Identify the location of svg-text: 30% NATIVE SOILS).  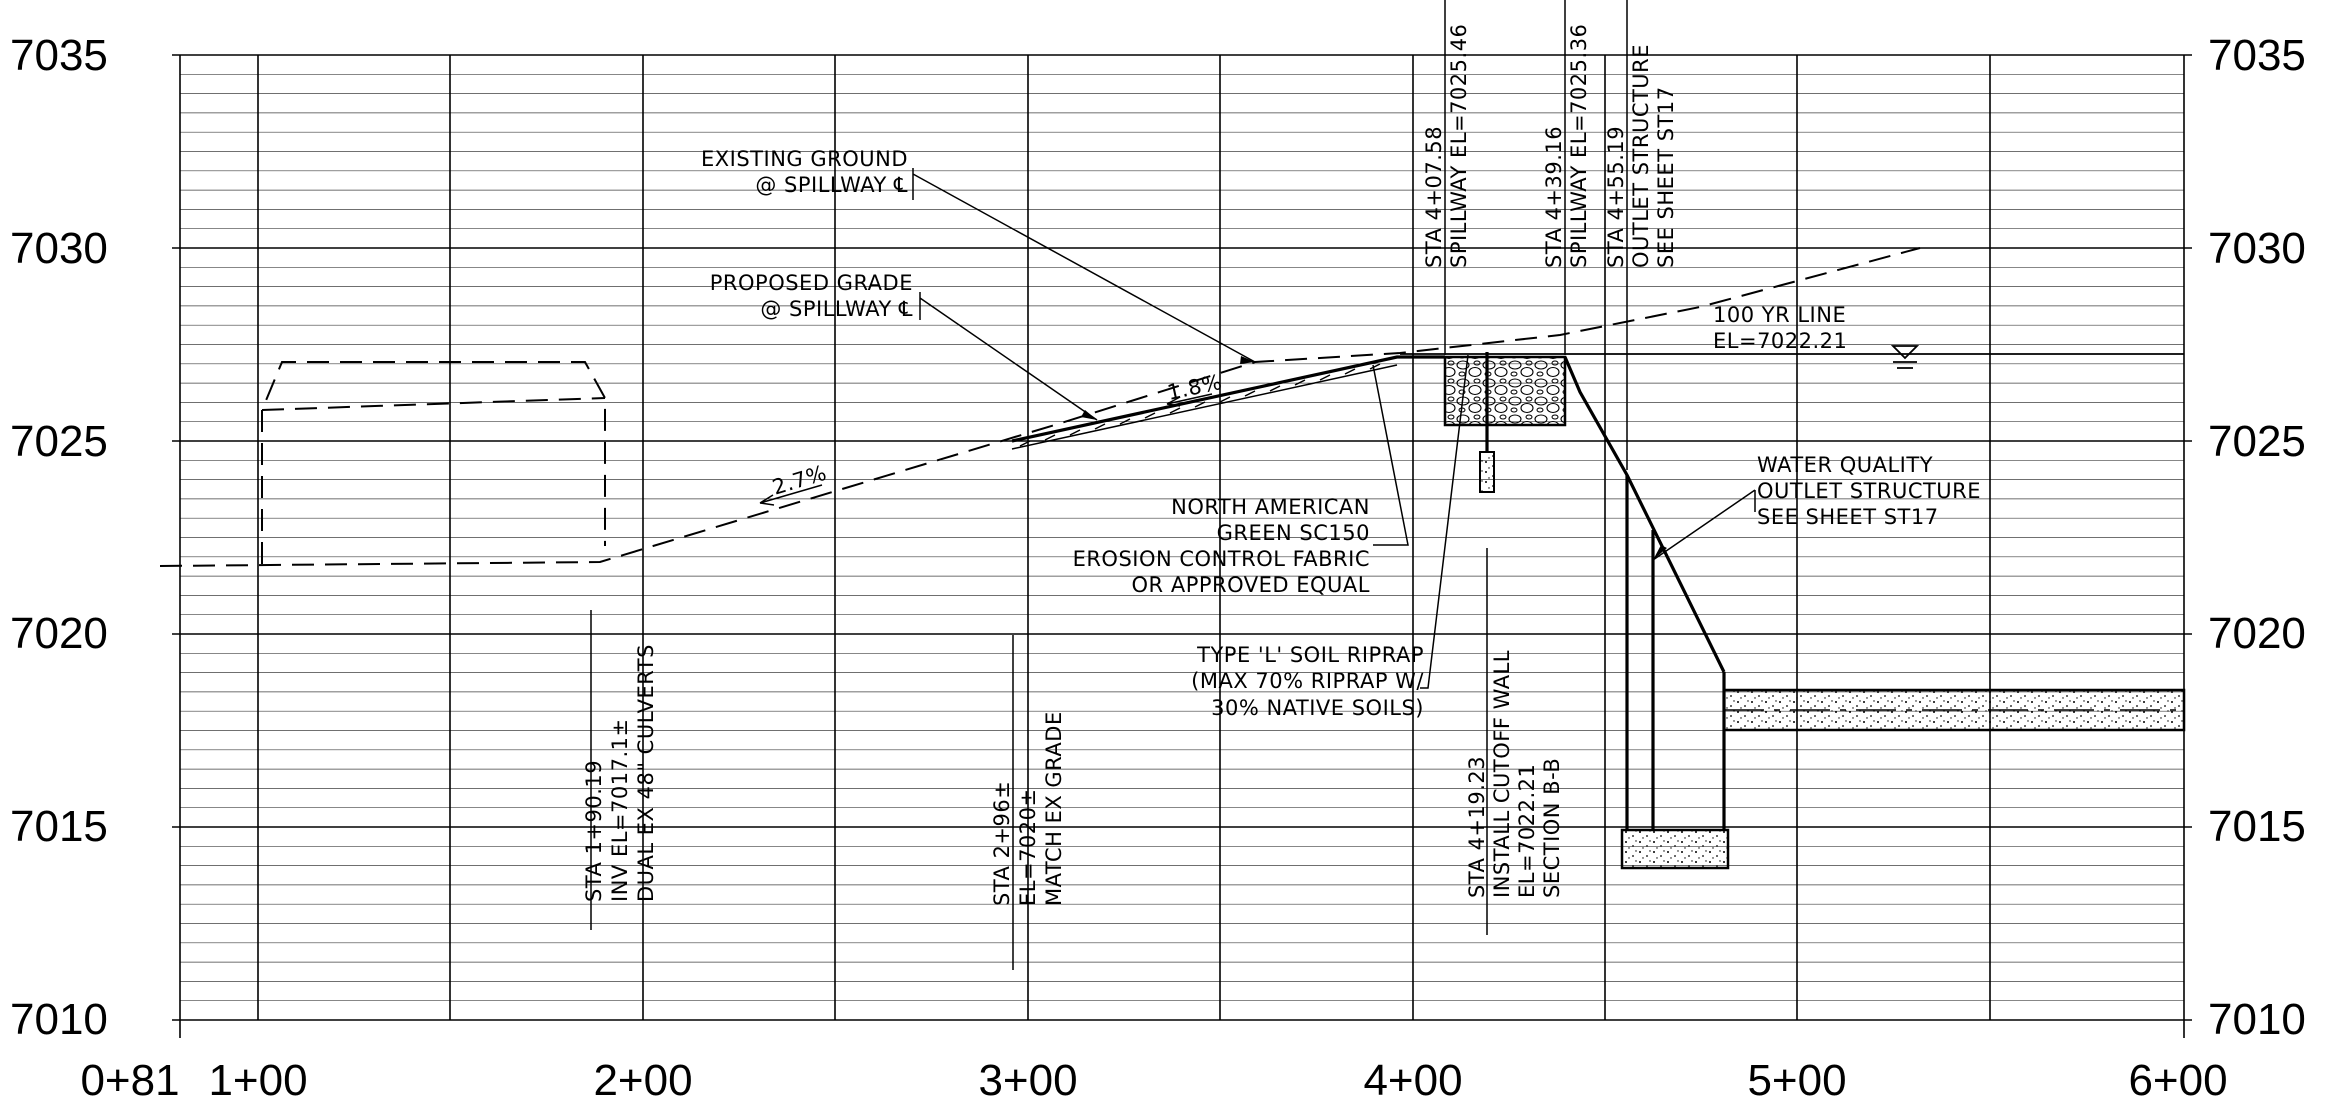
(1317, 708).